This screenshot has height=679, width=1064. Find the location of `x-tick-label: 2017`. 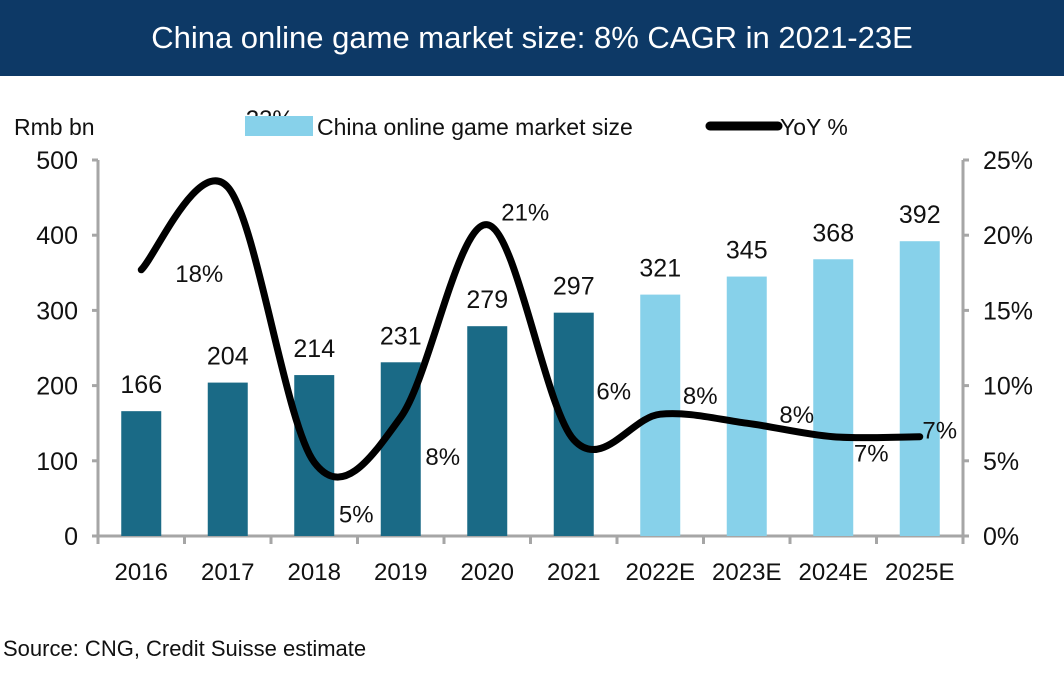

x-tick-label: 2017 is located at coordinates (227, 572).